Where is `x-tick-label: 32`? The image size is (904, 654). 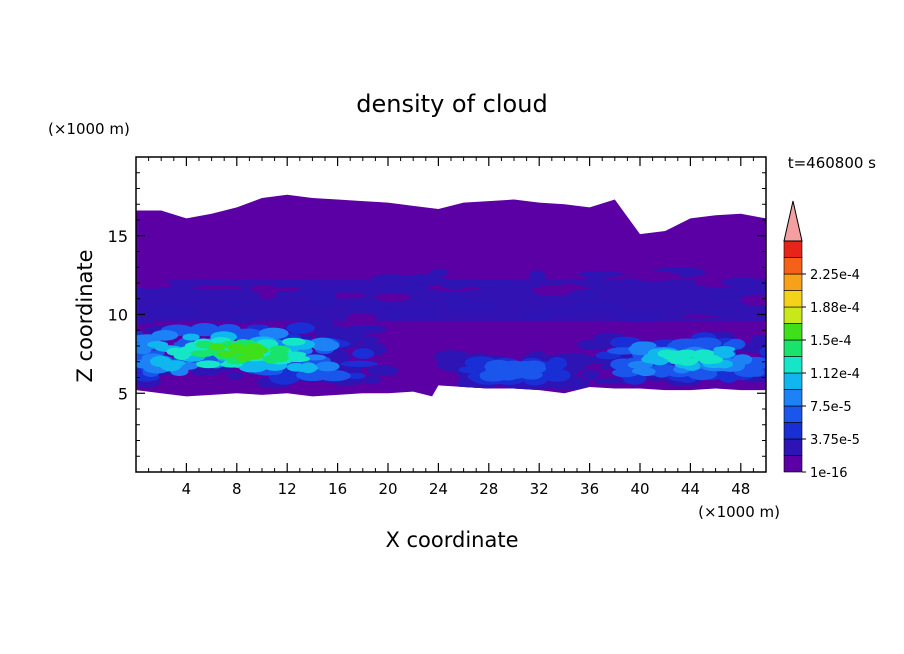
x-tick-label: 32 is located at coordinates (539, 489).